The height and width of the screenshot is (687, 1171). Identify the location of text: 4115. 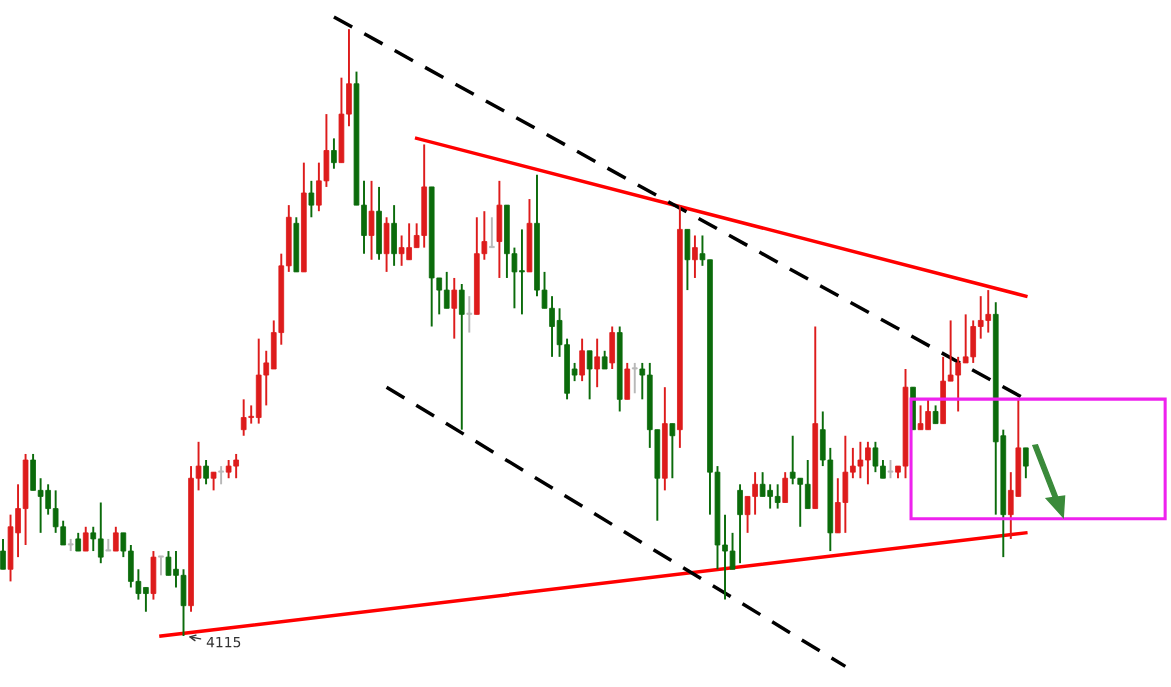
(223, 642).